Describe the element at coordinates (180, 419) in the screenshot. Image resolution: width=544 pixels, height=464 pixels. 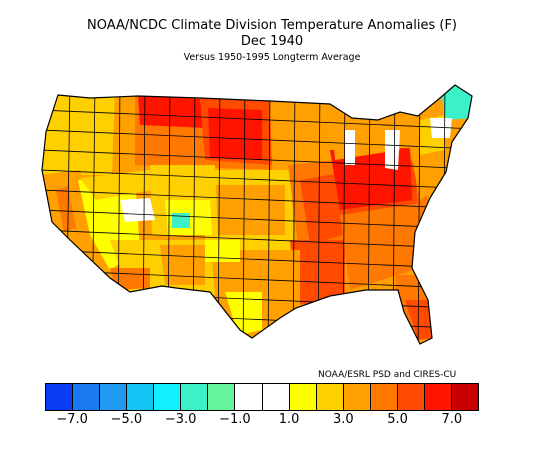
I see `color-scale-tick-2: −3.0` at that location.